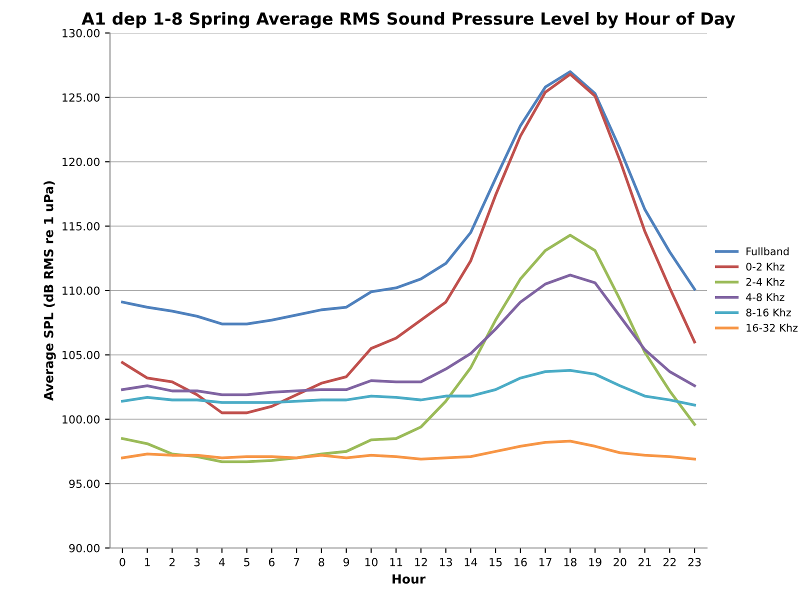 The width and height of the screenshot is (808, 589). I want to click on y-tick-label: 95.00, so click(84, 484).